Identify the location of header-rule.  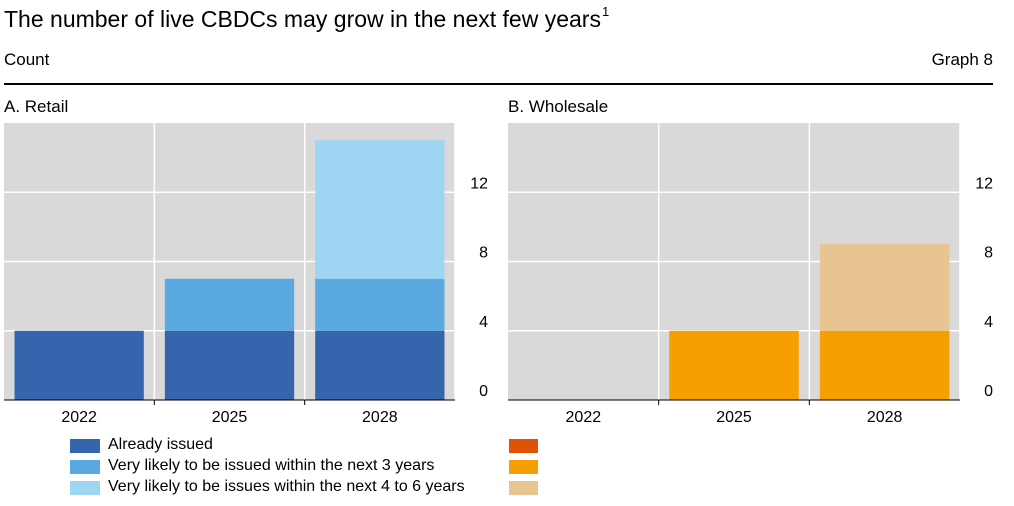
(498, 84).